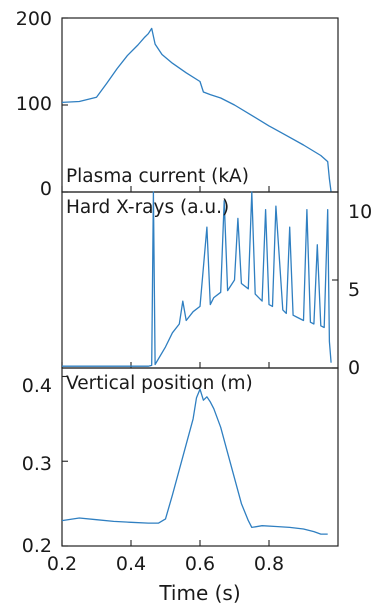 The height and width of the screenshot is (610, 376). What do you see at coordinates (199, 593) in the screenshot?
I see `x-axis-label: Time (s)` at bounding box center [199, 593].